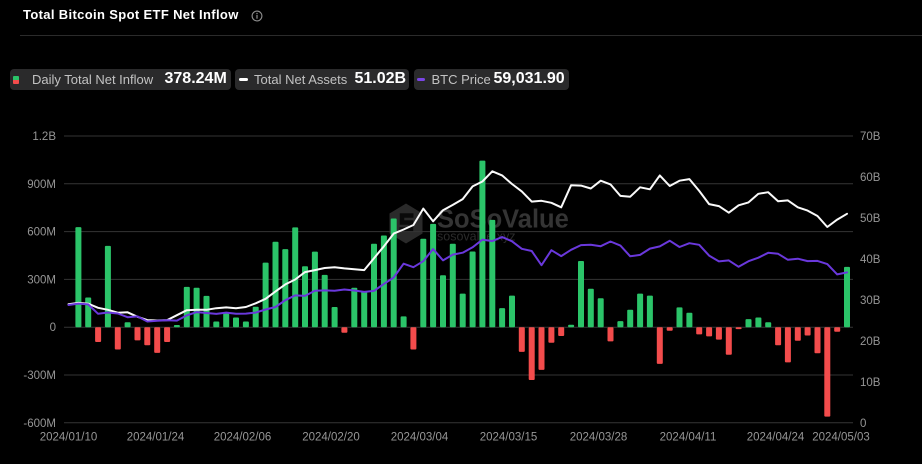 Image resolution: width=922 pixels, height=464 pixels. What do you see at coordinates (69, 438) in the screenshot?
I see `svg-text: 2024/01/10` at bounding box center [69, 438].